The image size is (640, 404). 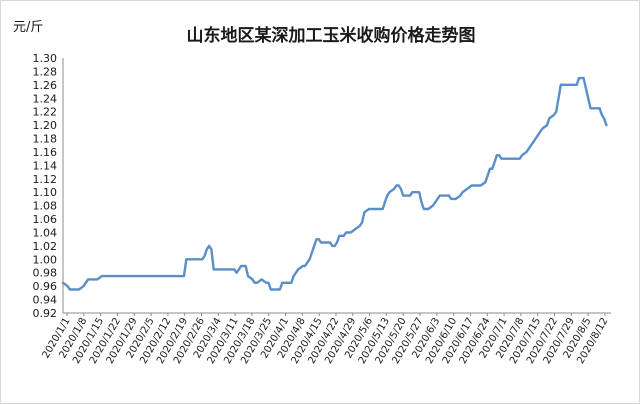 I want to click on y-tick-label: 1.28, so click(x=45, y=71).